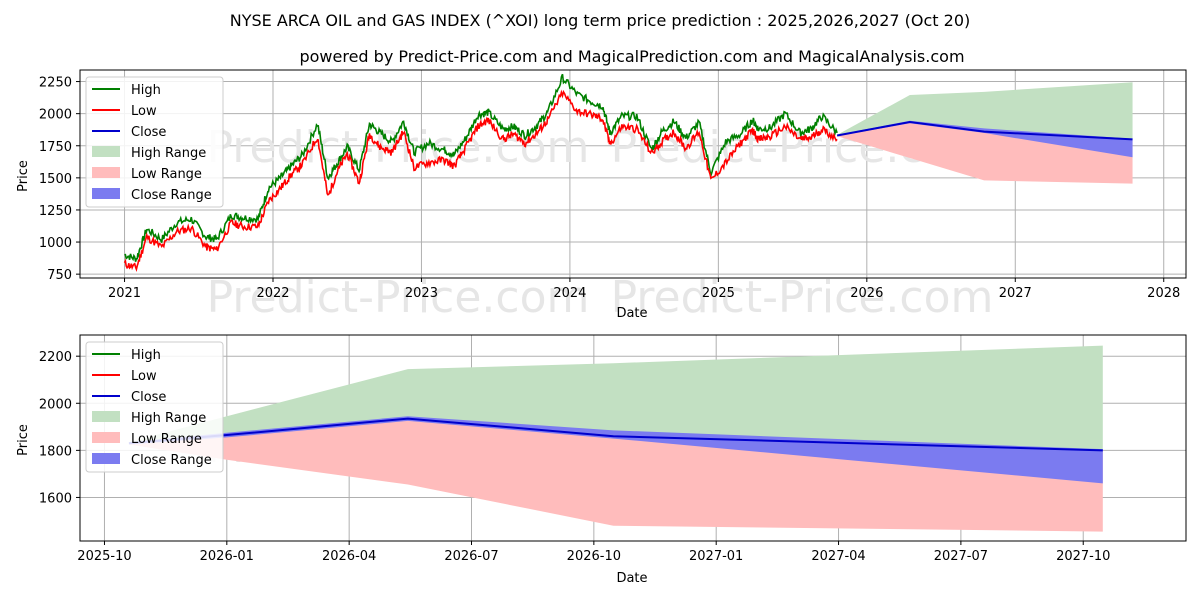  Describe the element at coordinates (55, 451) in the screenshot. I see `bottom-ytick-label: 1800` at that location.